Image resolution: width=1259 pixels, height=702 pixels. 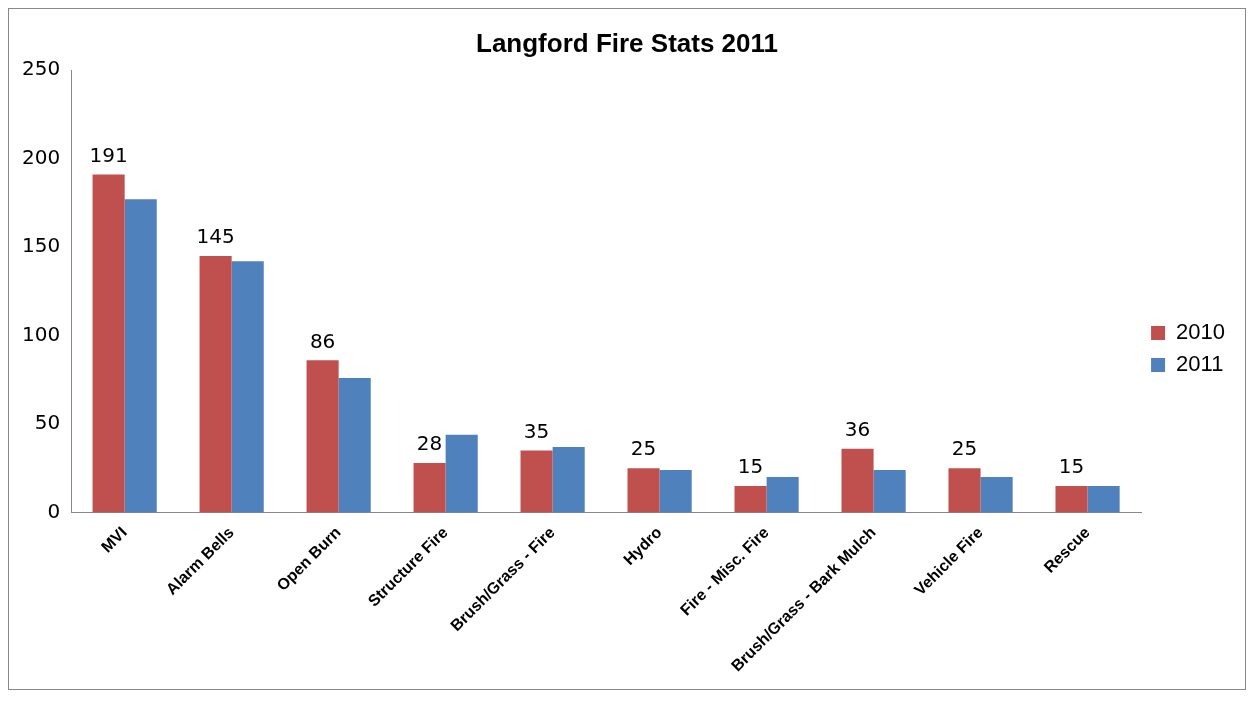 I want to click on x-tick-label: MVI, so click(x=113, y=539).